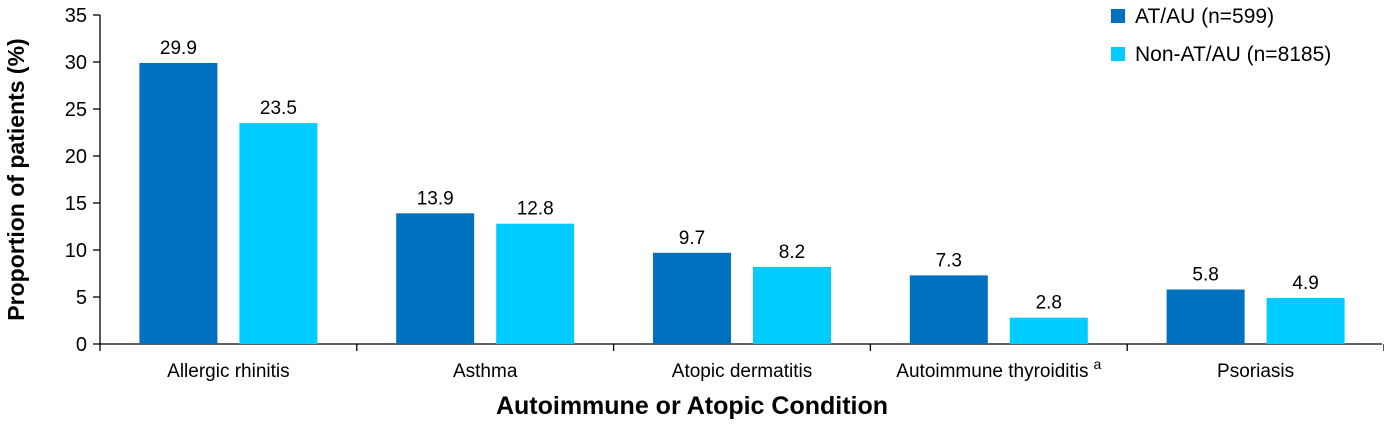 This screenshot has width=1384, height=425. What do you see at coordinates (485, 371) in the screenshot?
I see `category-label: Asthma` at bounding box center [485, 371].